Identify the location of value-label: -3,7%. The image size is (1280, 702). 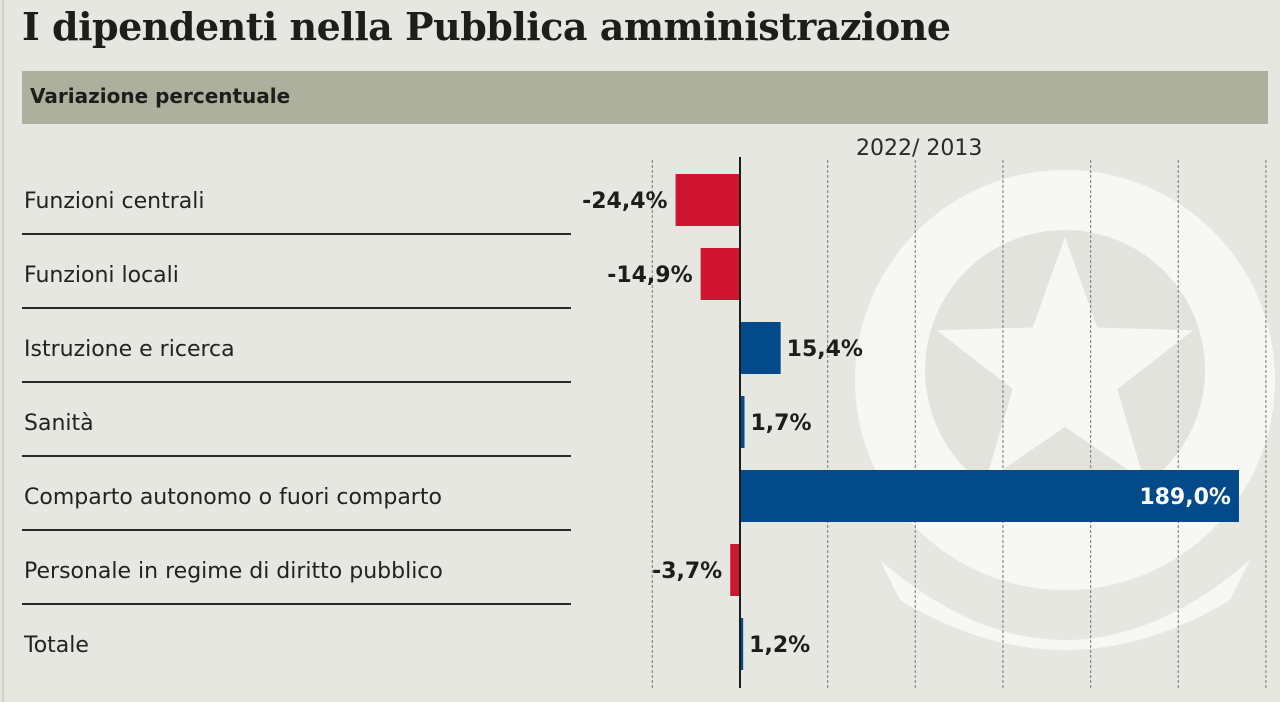
(687, 571).